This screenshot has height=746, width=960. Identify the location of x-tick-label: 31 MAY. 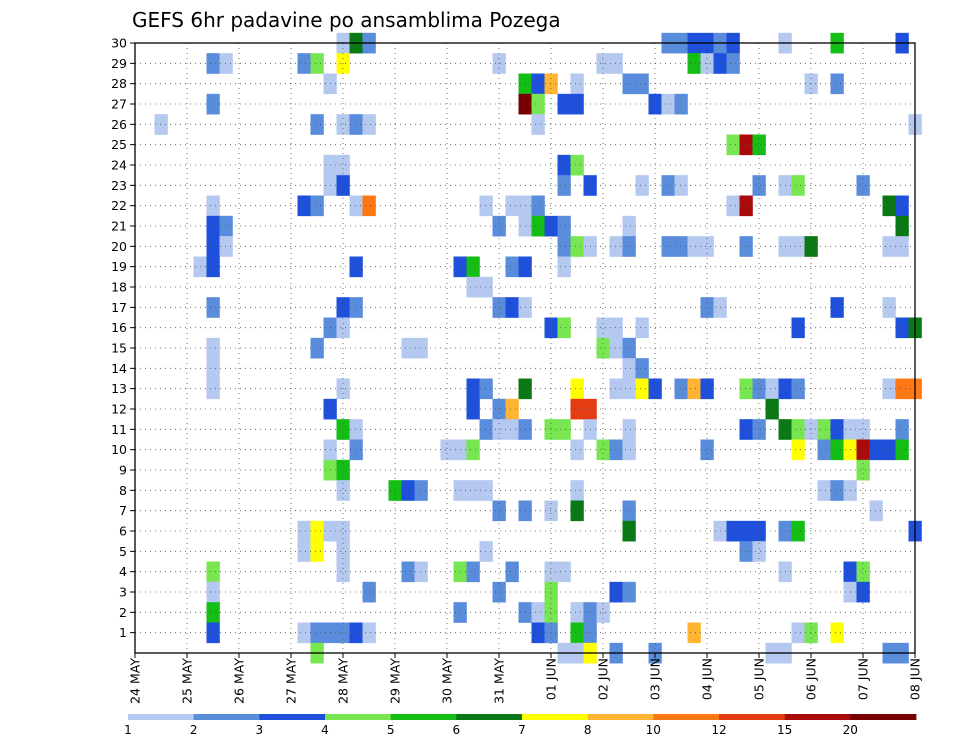
(499, 681).